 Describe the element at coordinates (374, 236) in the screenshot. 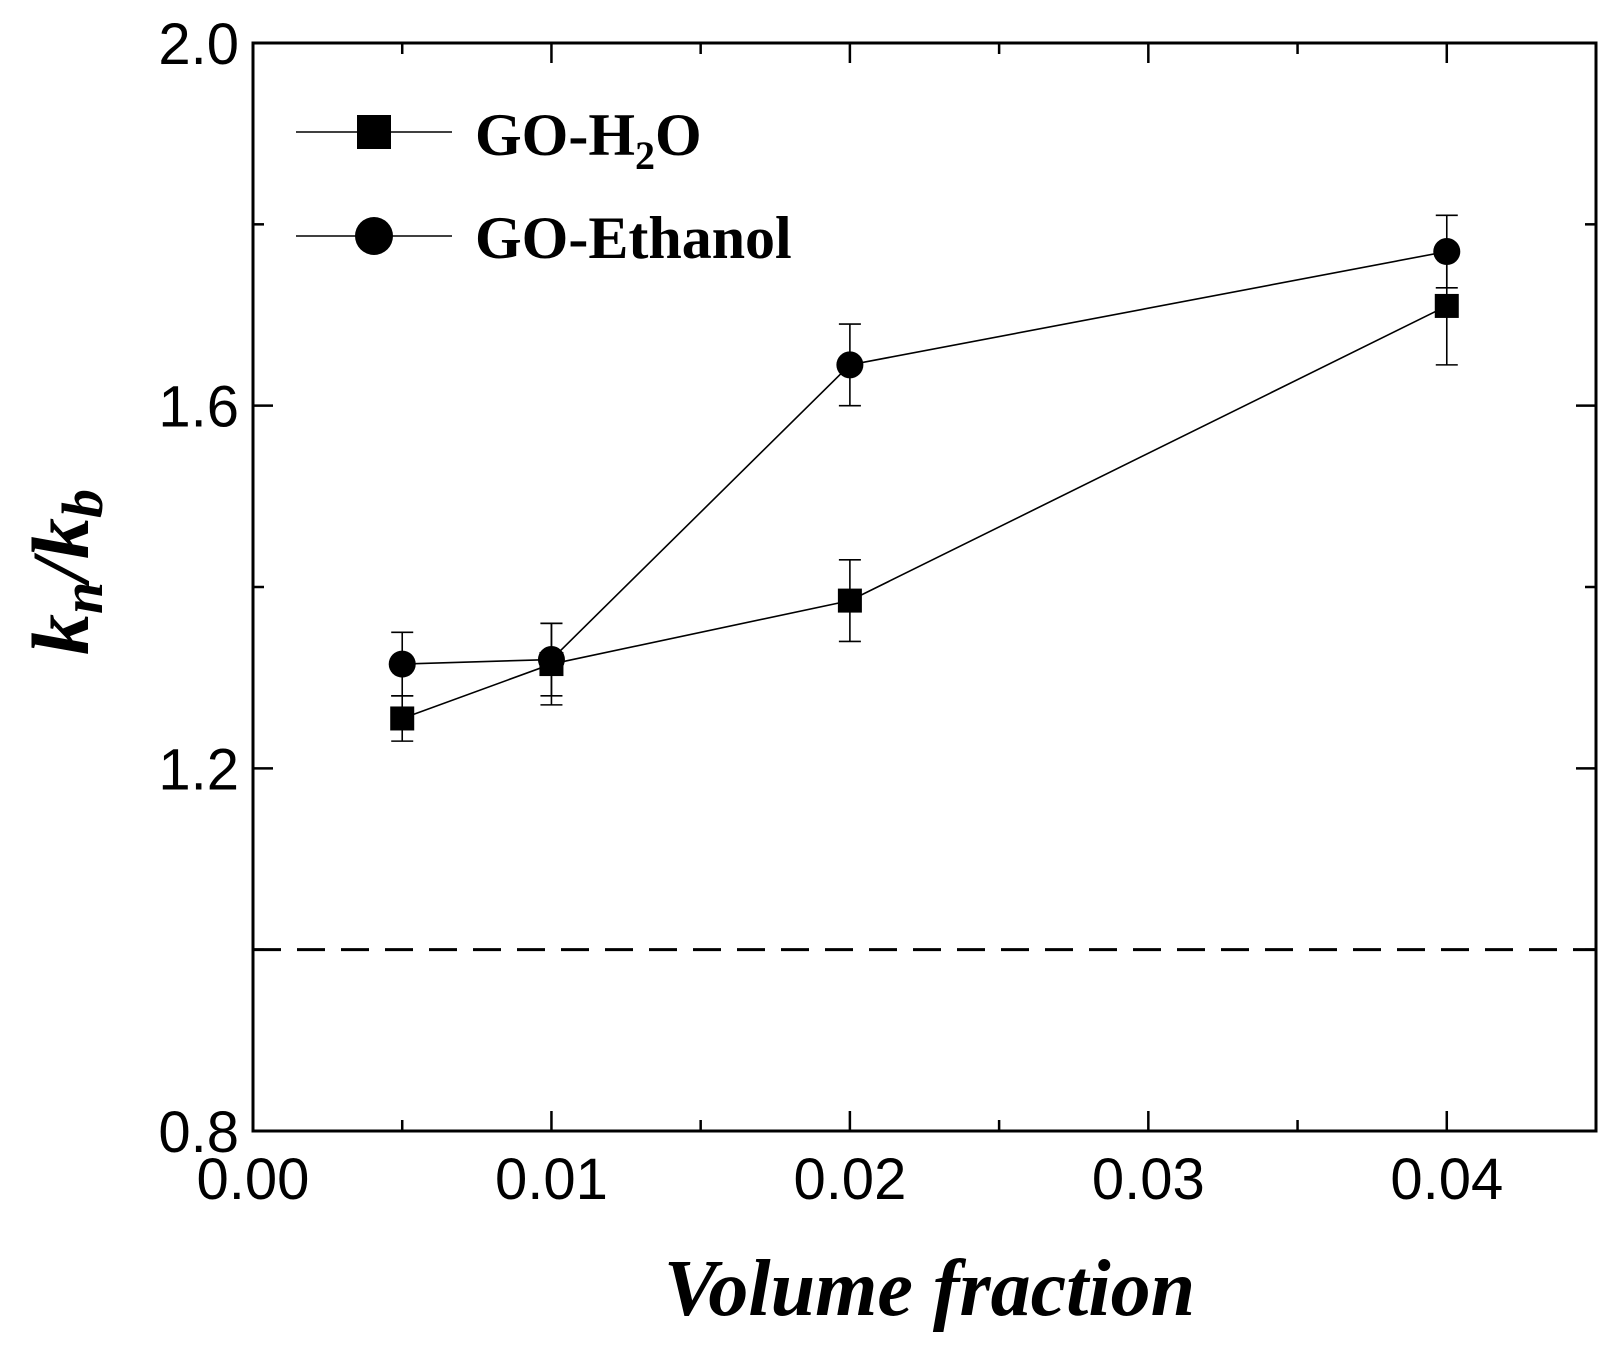

I see `legend-marker-circle` at that location.